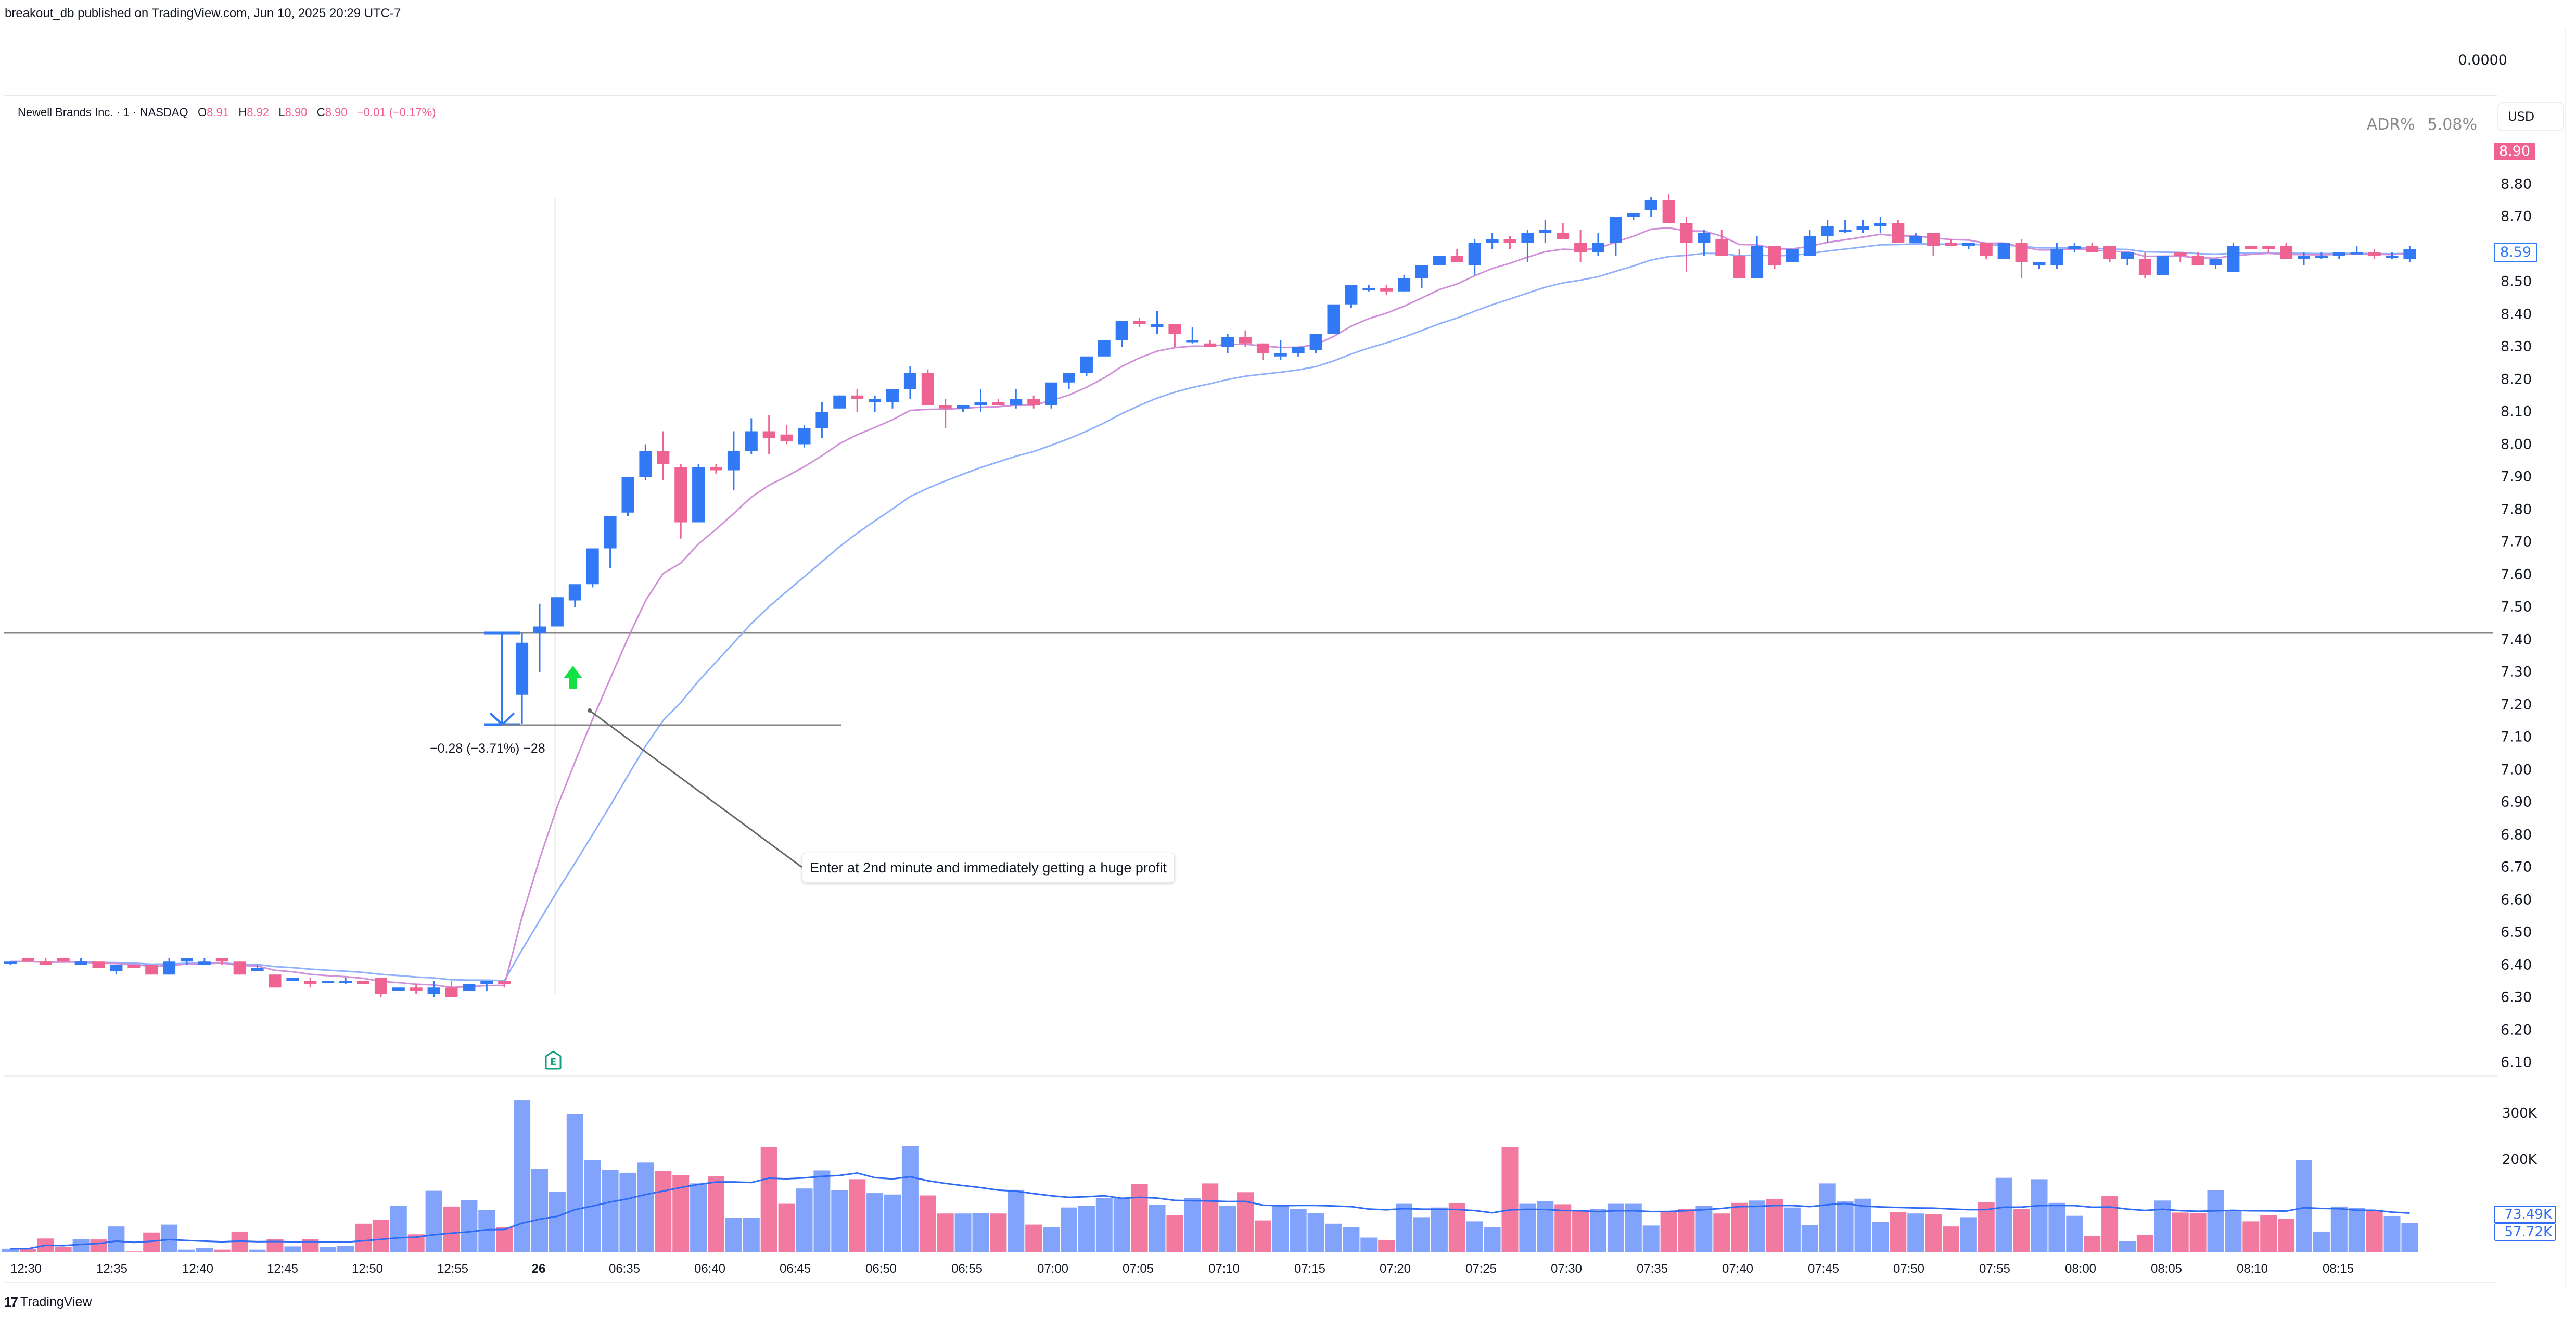  Describe the element at coordinates (695, 788) in the screenshot. I see `callout-connector` at that location.